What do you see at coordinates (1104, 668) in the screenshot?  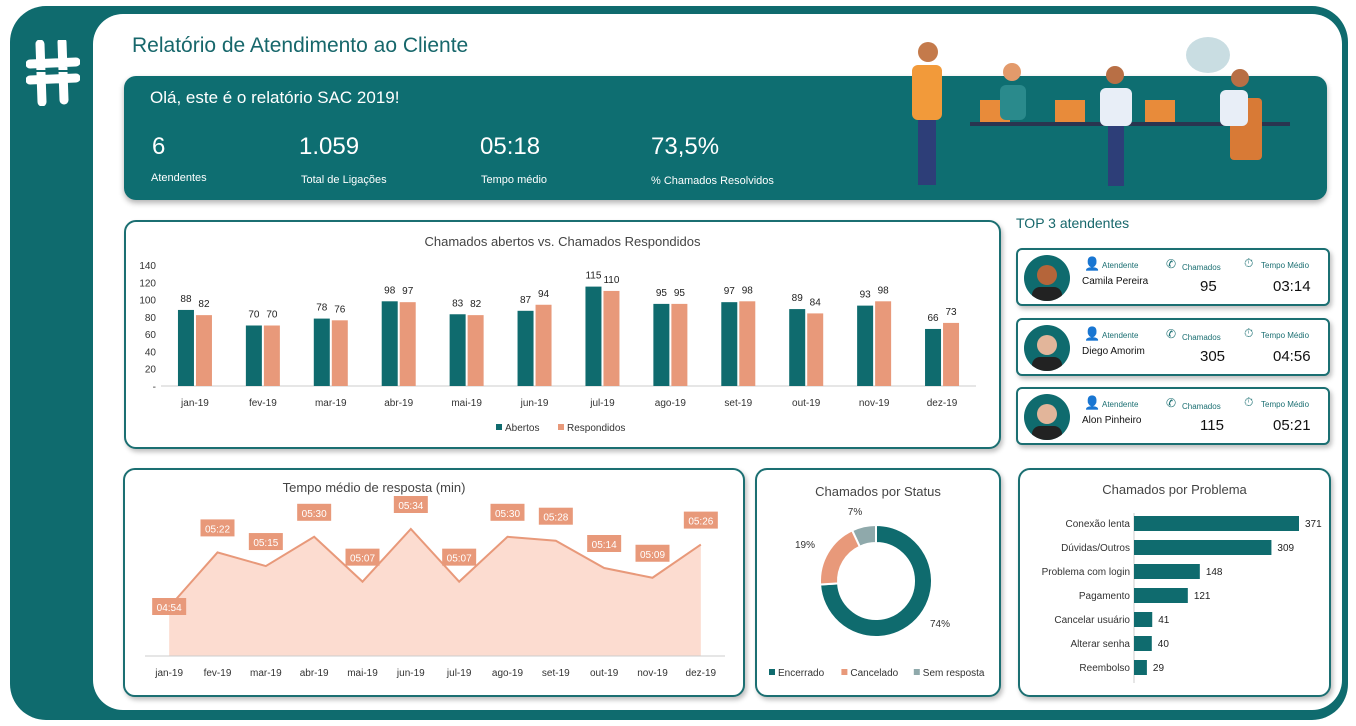 I see `category-label: Reembolso` at bounding box center [1104, 668].